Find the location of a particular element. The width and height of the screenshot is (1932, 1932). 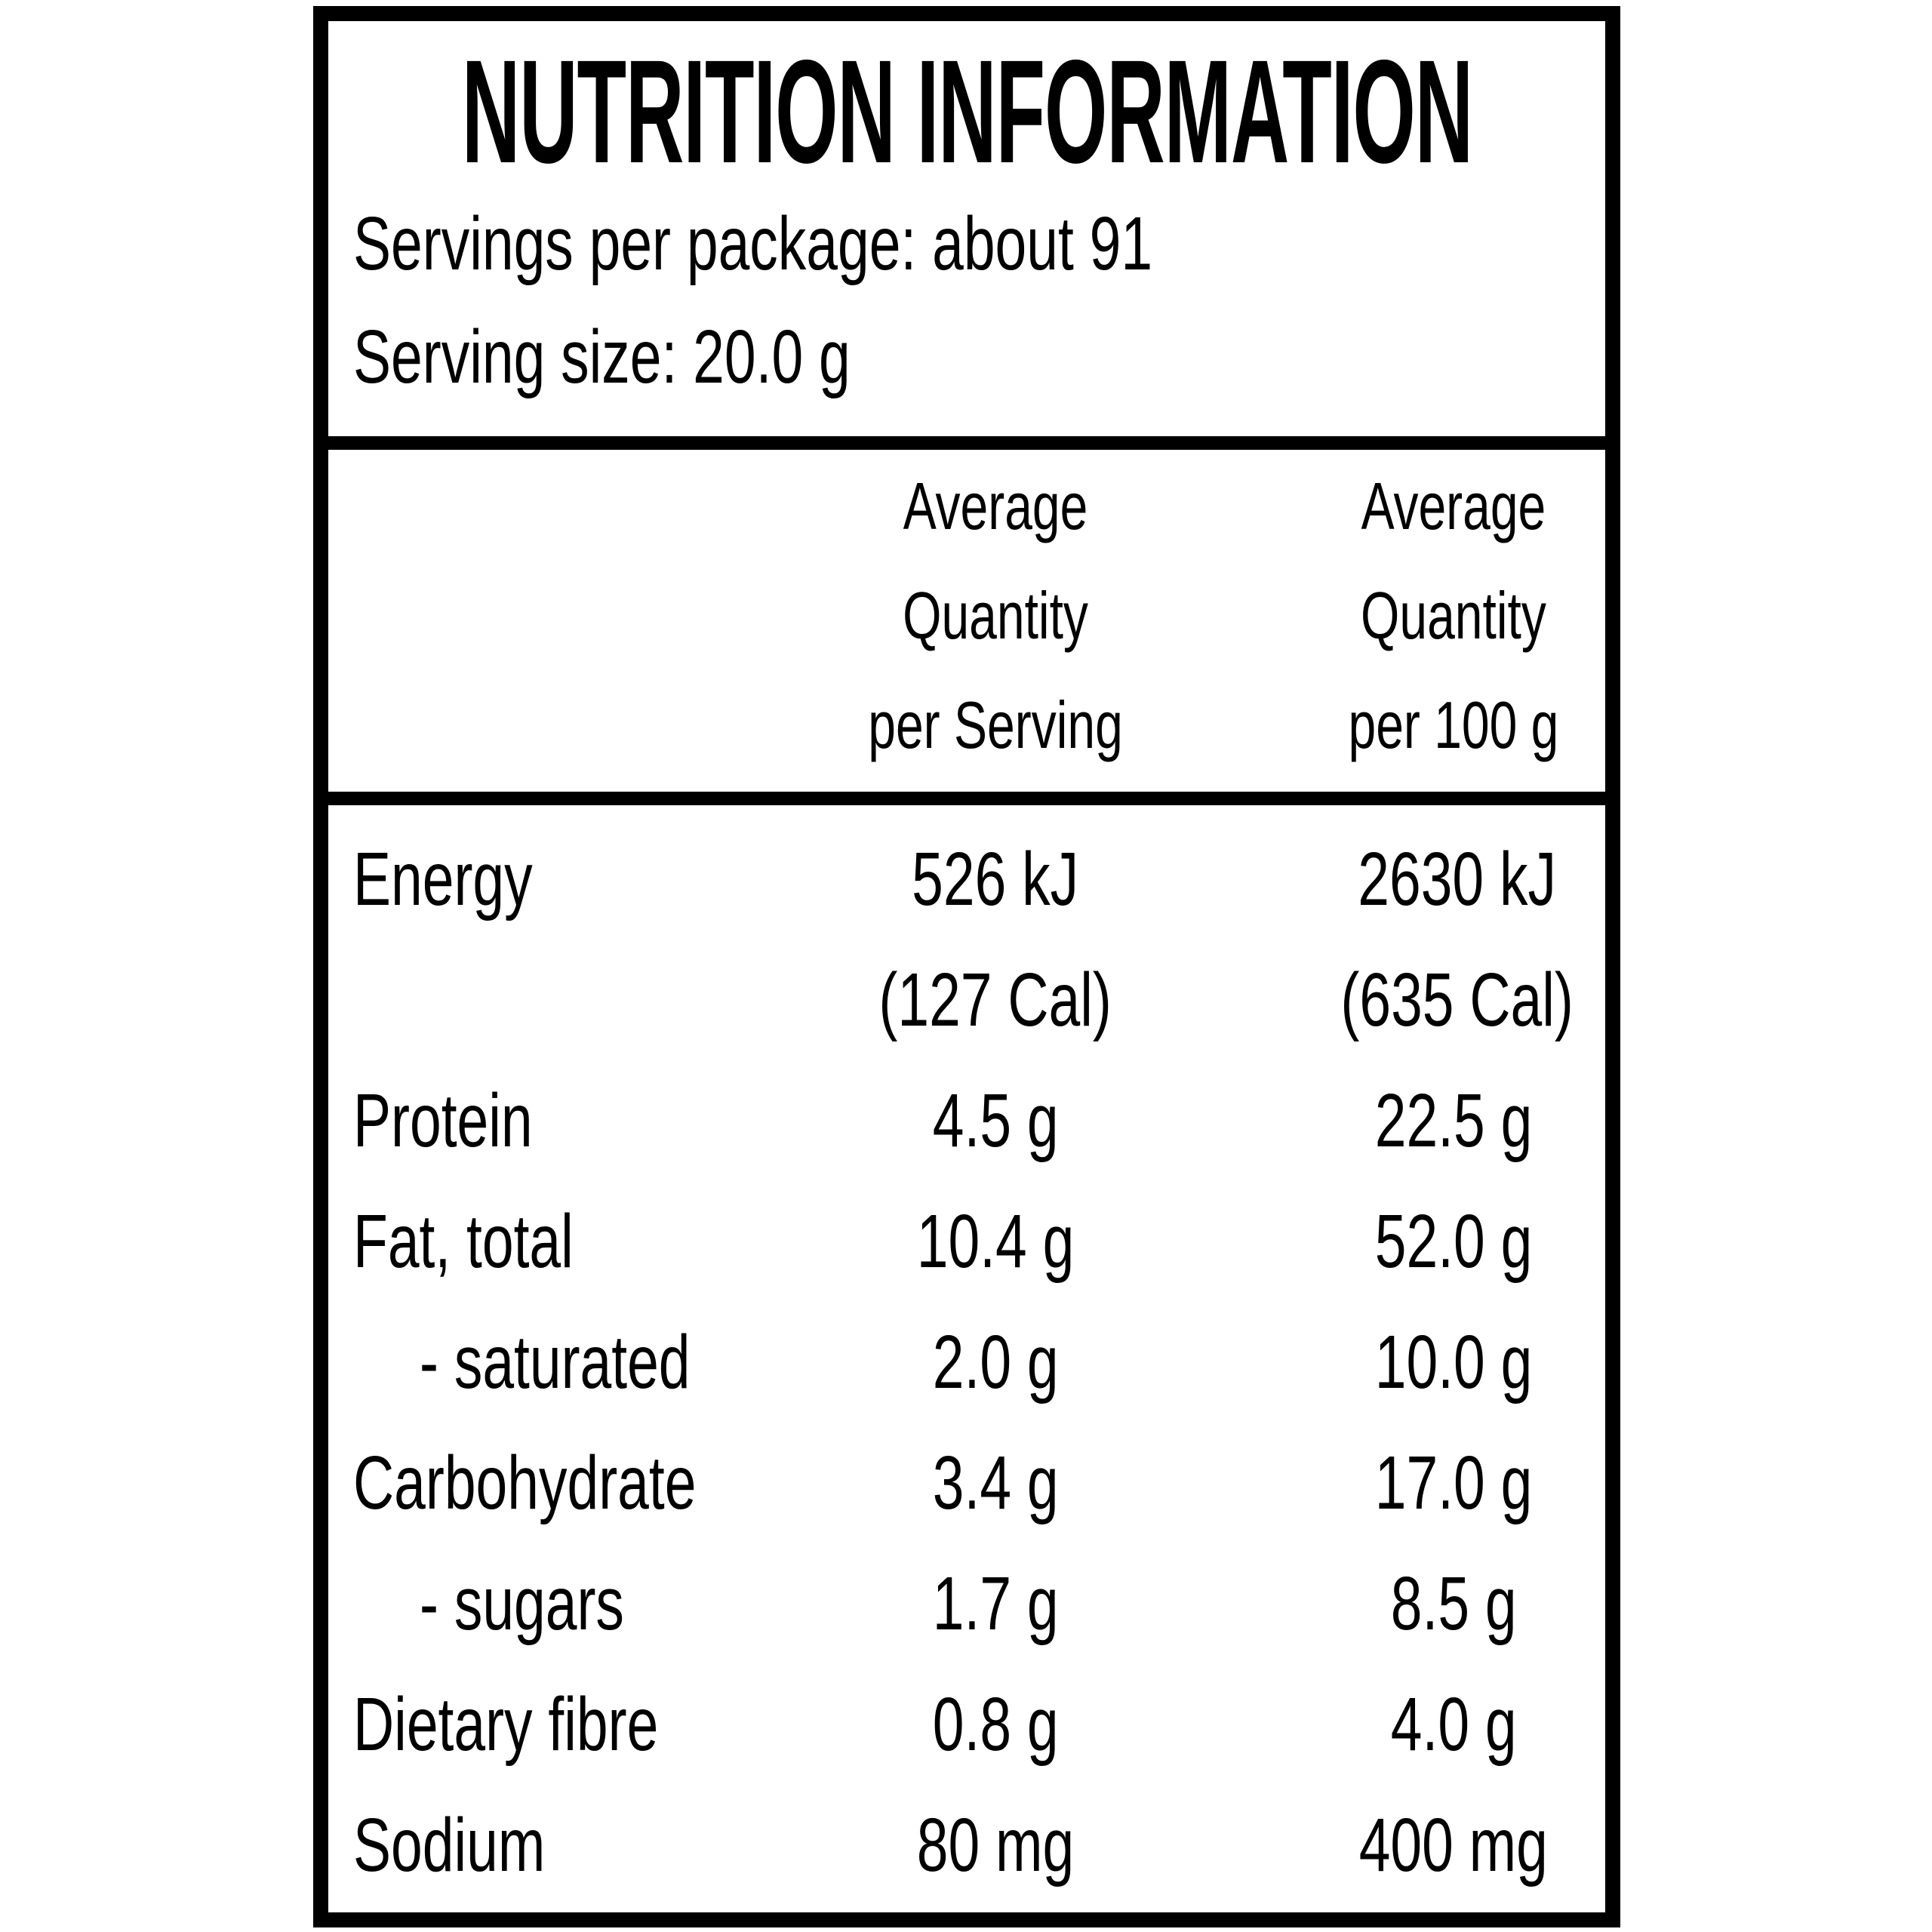

energy-per-serving-cal: (127 Cal) is located at coordinates (995, 1000).